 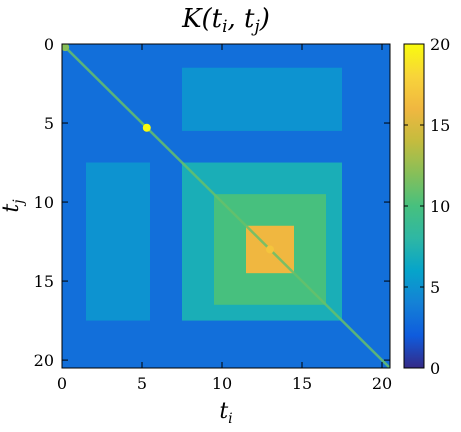 What do you see at coordinates (427, 206) in the screenshot?
I see `colorbar-ticks: 0 5 10 15 20` at bounding box center [427, 206].